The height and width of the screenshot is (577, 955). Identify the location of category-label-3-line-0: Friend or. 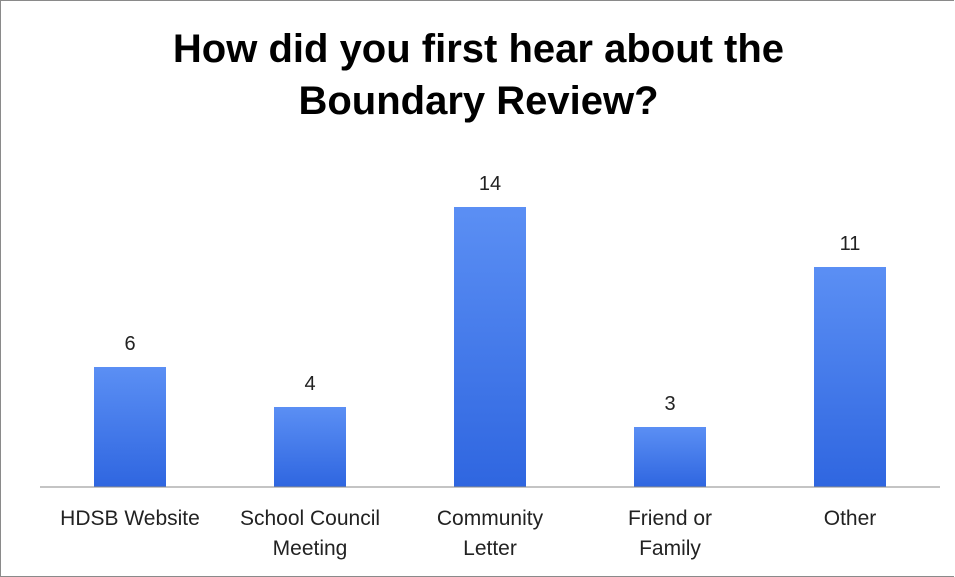
(670, 518).